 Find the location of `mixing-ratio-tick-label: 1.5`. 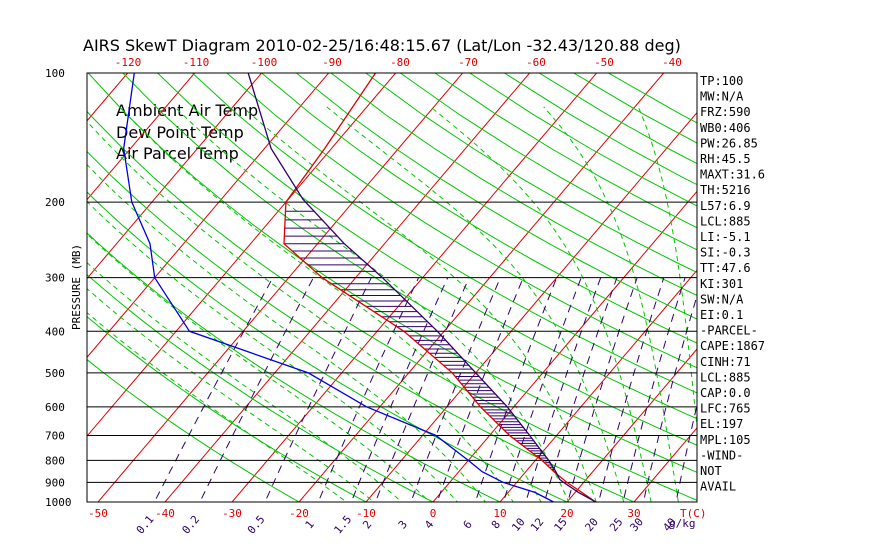

mixing-ratio-tick-label: 1.5 is located at coordinates (343, 525).